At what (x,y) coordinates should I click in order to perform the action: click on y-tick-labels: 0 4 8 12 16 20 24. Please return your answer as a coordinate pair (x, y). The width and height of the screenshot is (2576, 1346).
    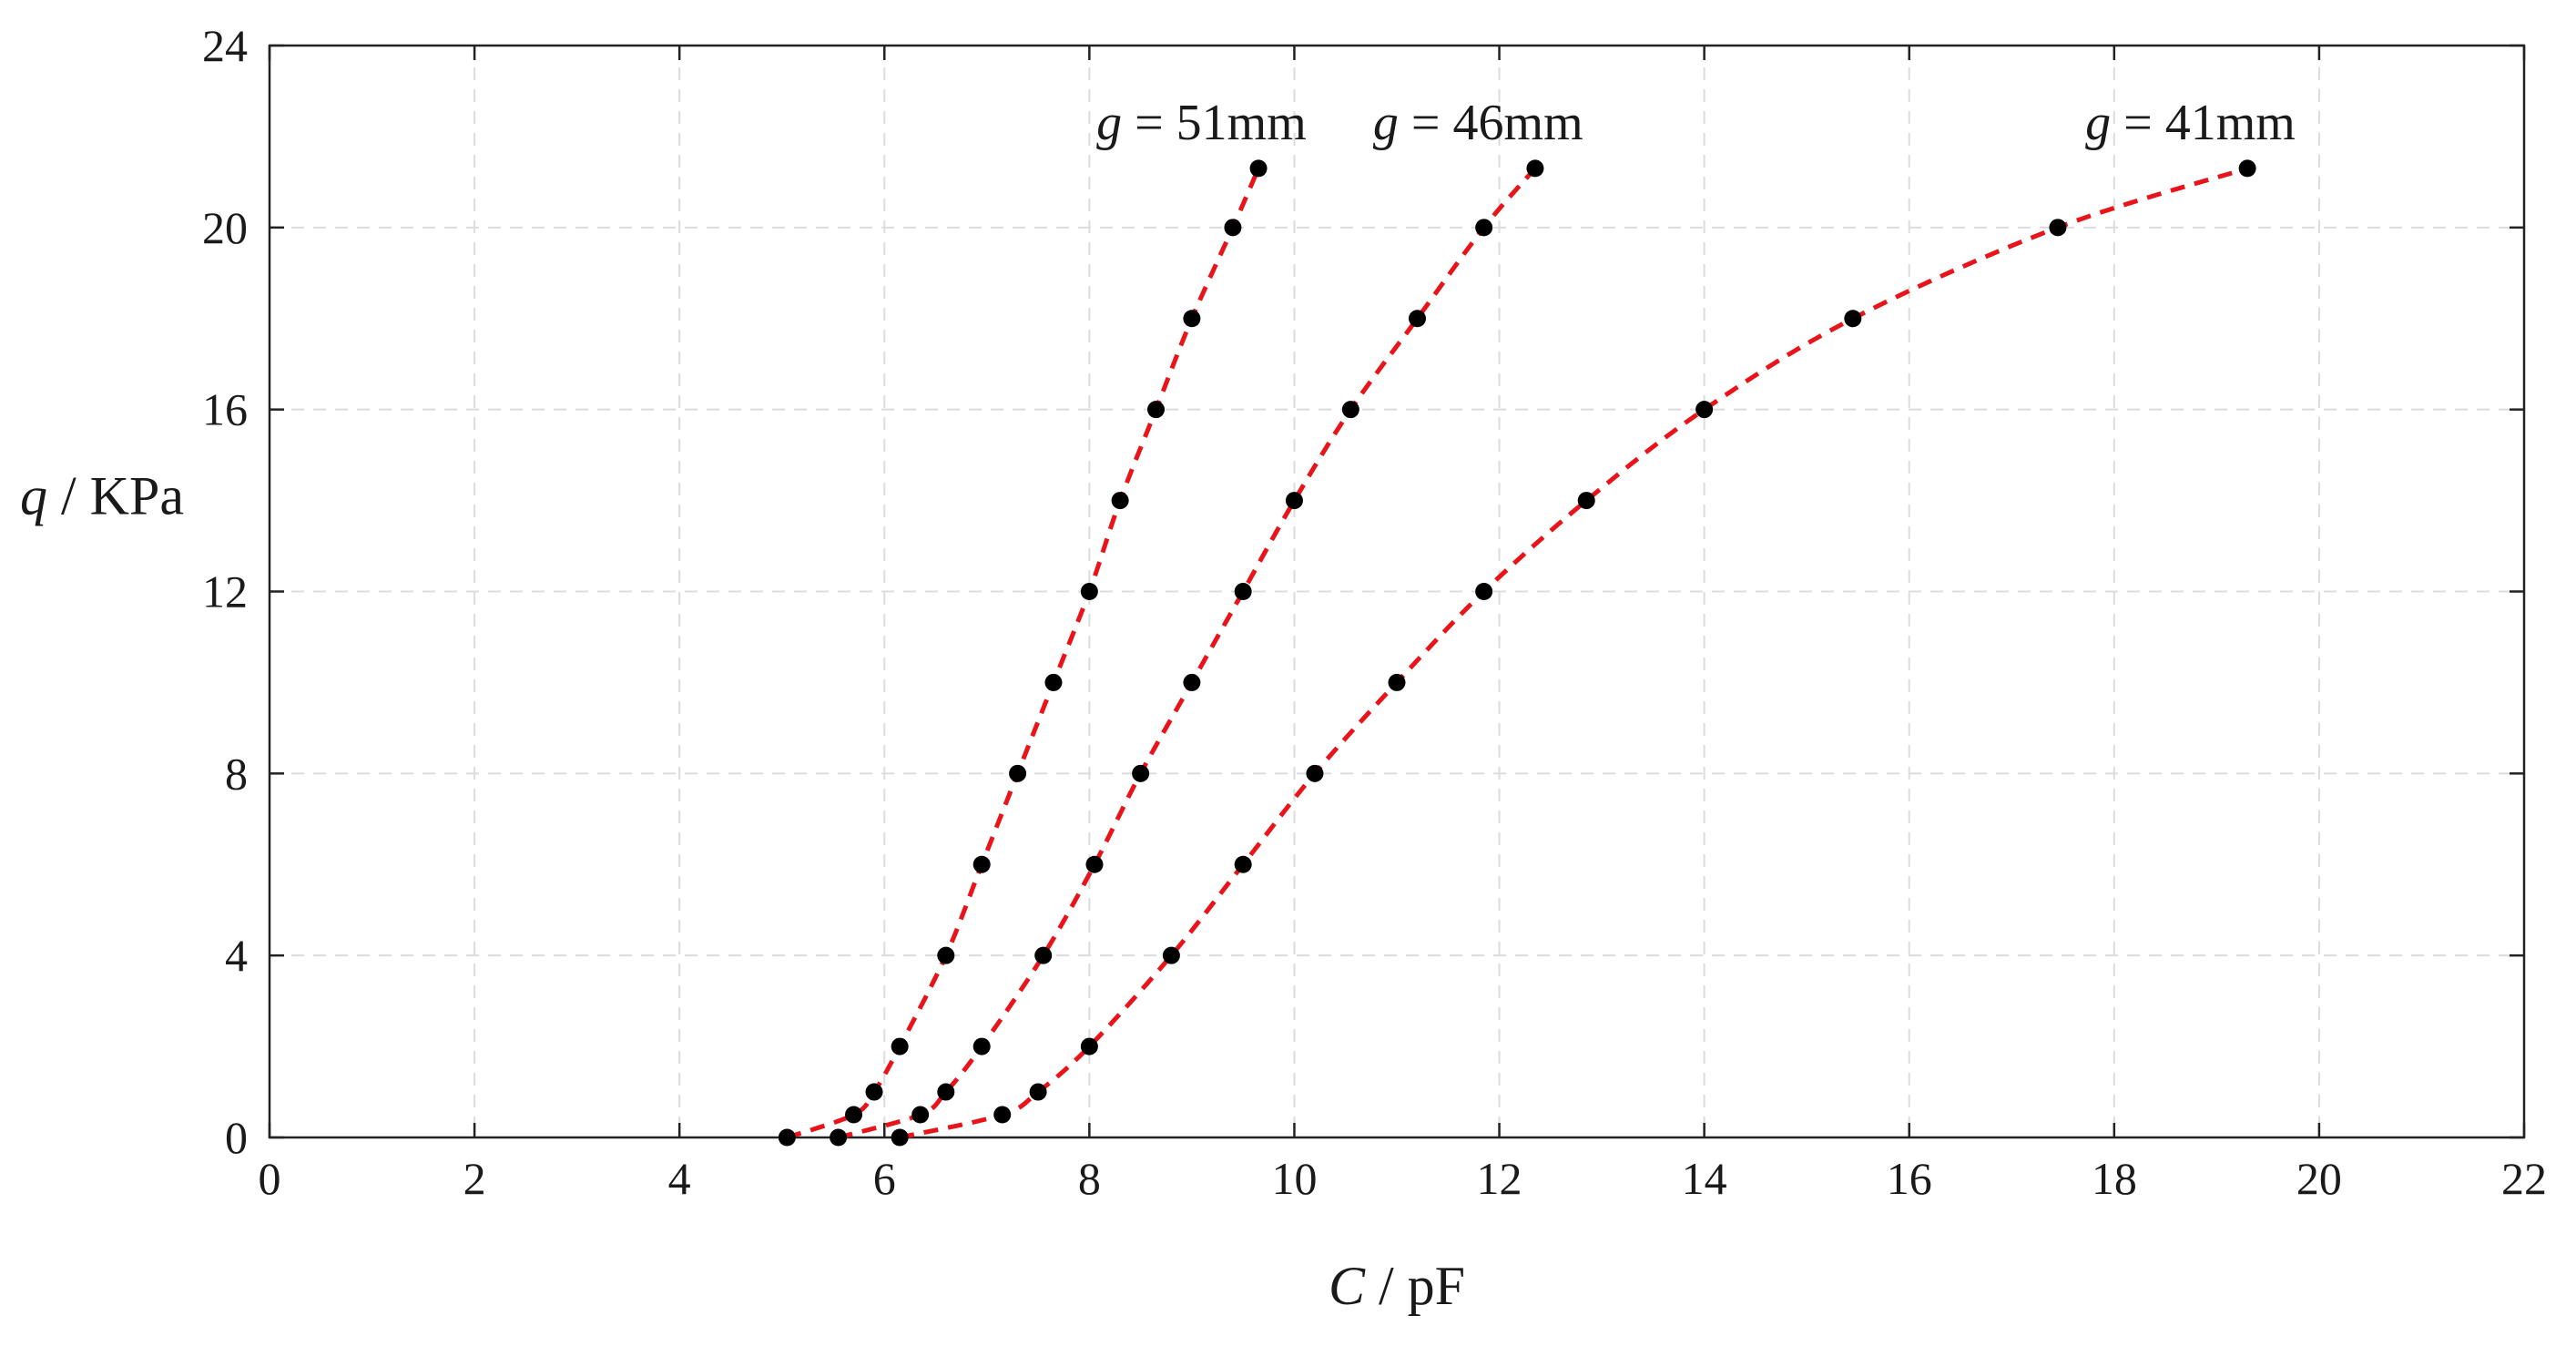
    Looking at the image, I should click on (225, 591).